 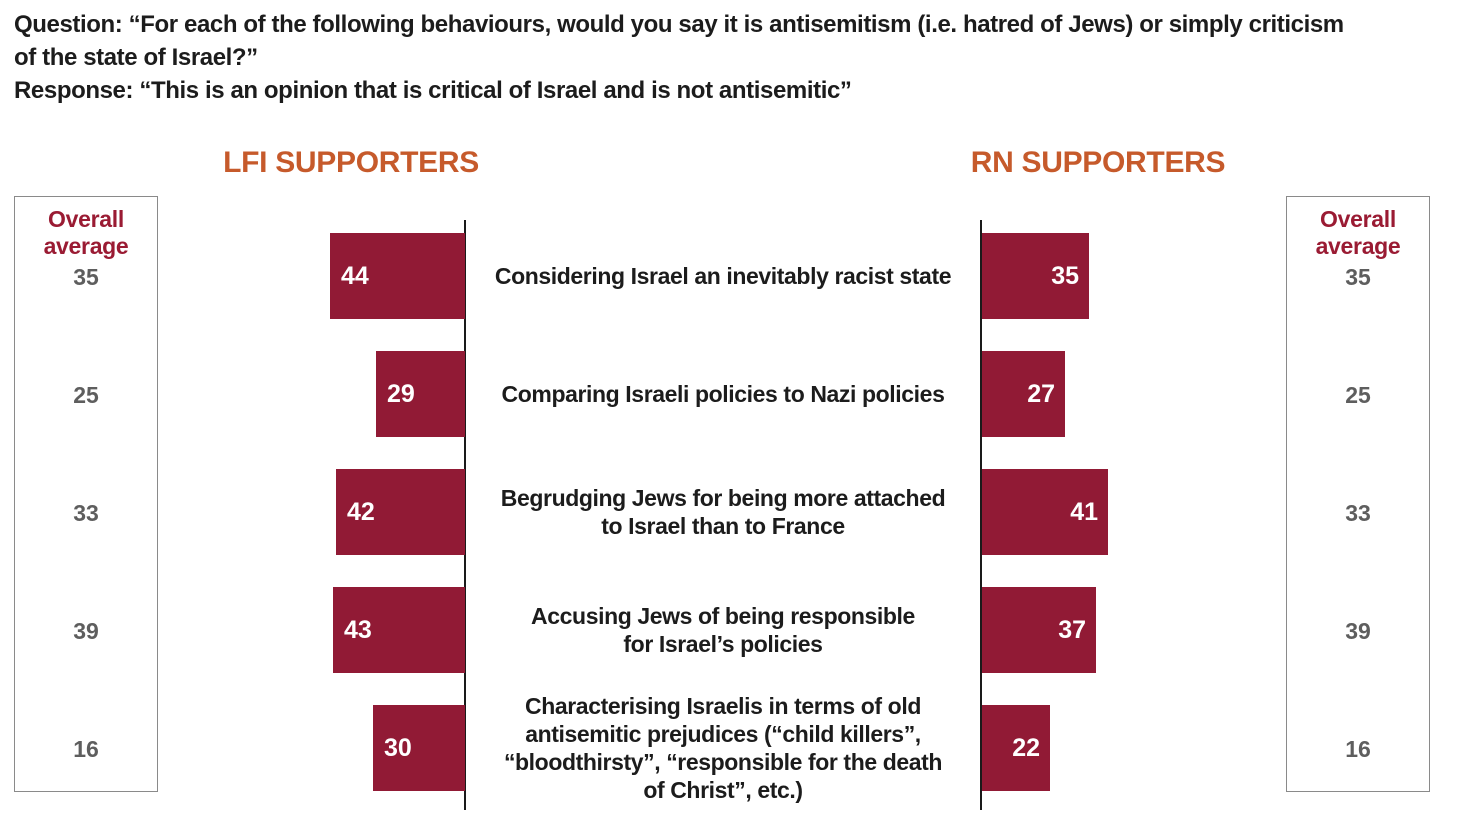 What do you see at coordinates (1023, 394) in the screenshot?
I see `rn-bar: 27` at bounding box center [1023, 394].